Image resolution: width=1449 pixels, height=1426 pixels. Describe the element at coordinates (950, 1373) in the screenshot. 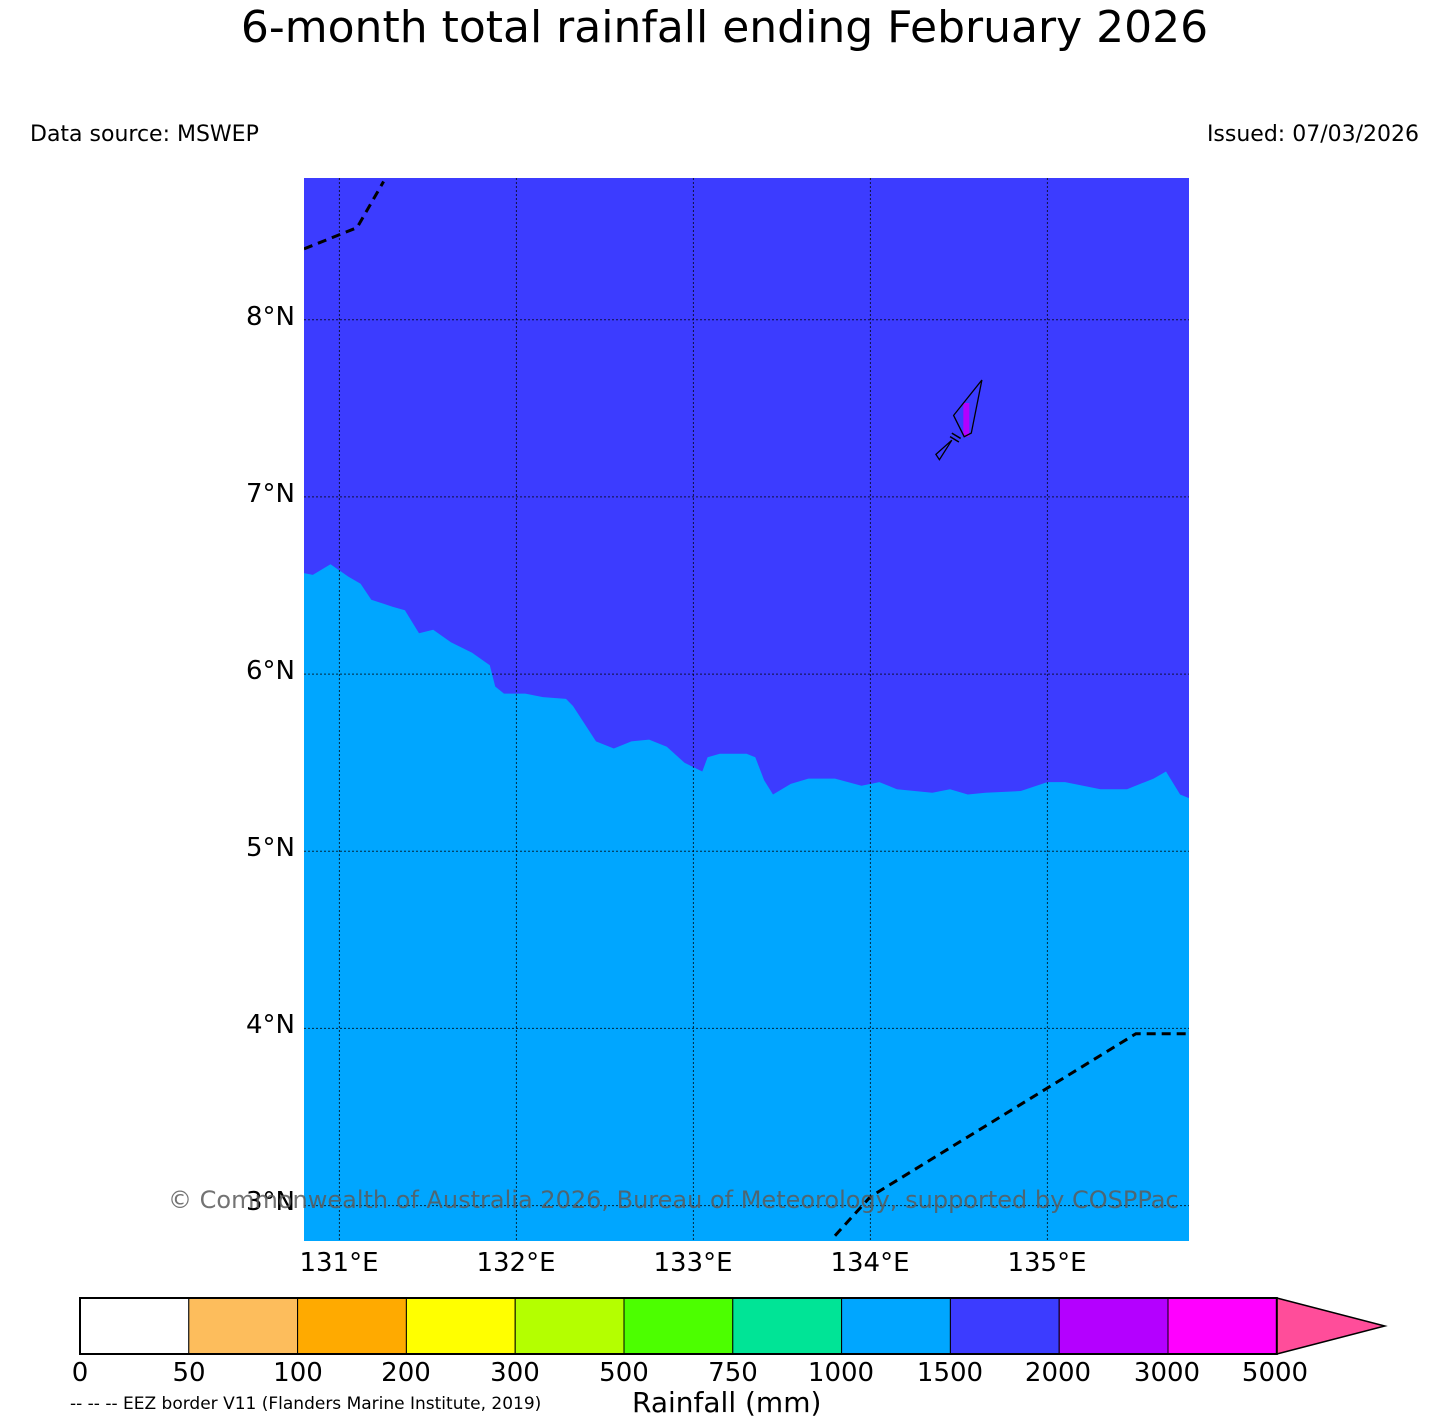

I see `colorbar-tick: 1500` at that location.